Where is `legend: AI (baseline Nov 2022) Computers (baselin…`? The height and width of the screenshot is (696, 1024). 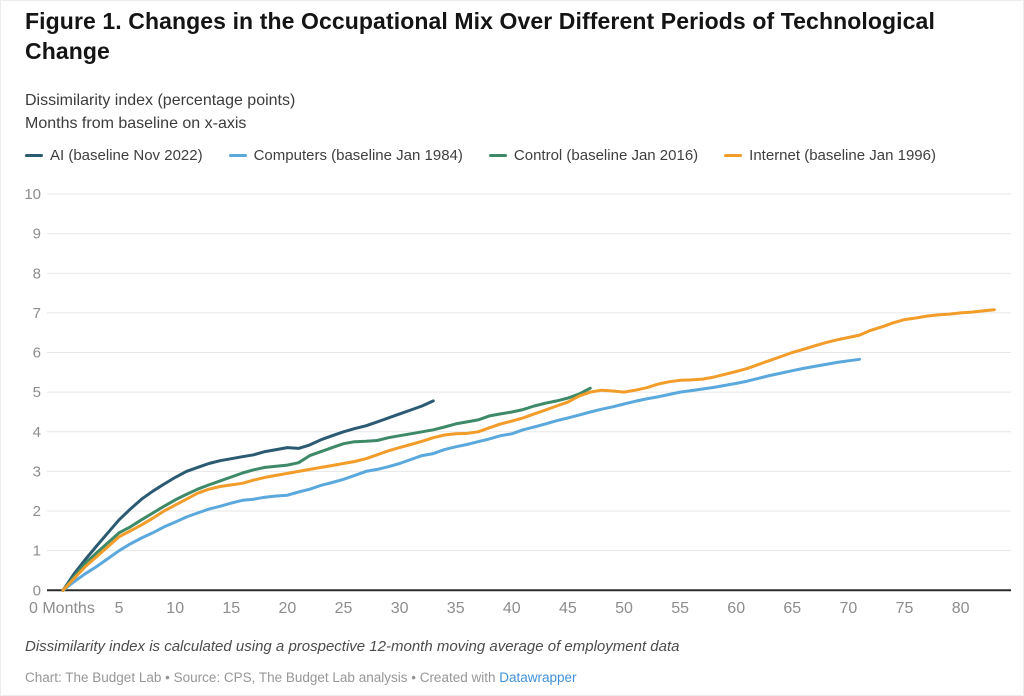 legend: AI (baseline Nov 2022) Computers (baselin… is located at coordinates (515, 155).